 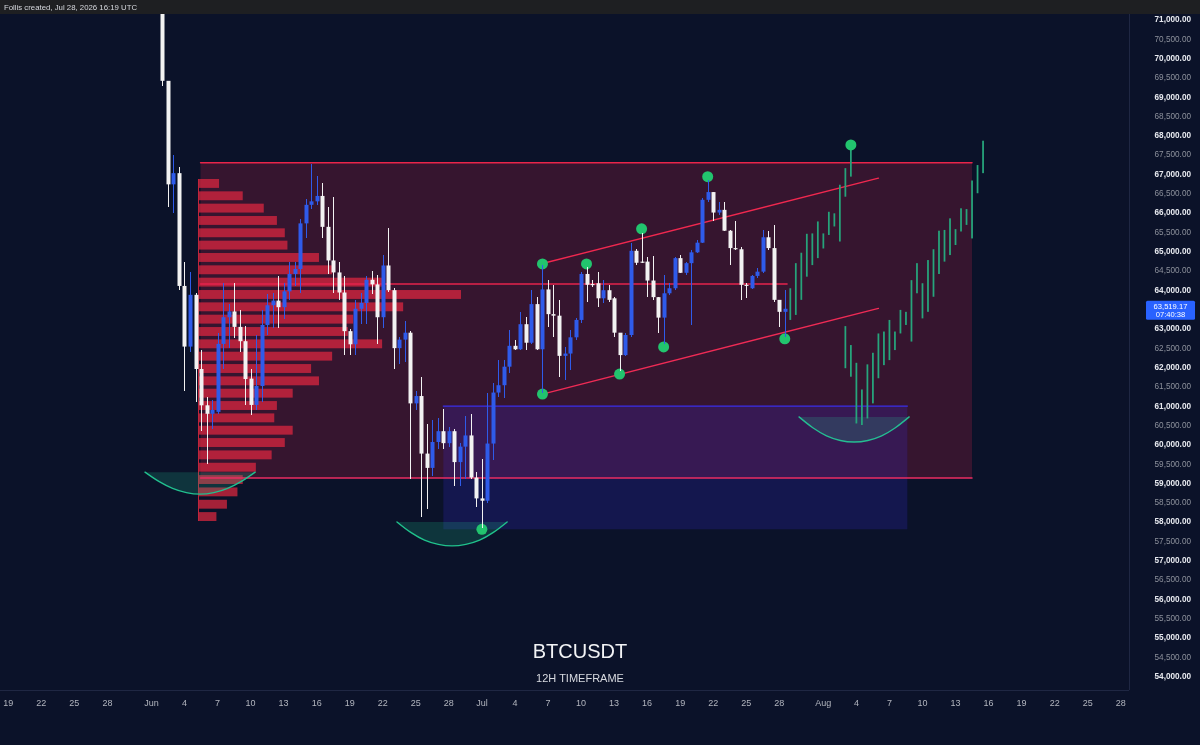 I want to click on y-tick-label: 63,000.00, so click(x=1173, y=329).